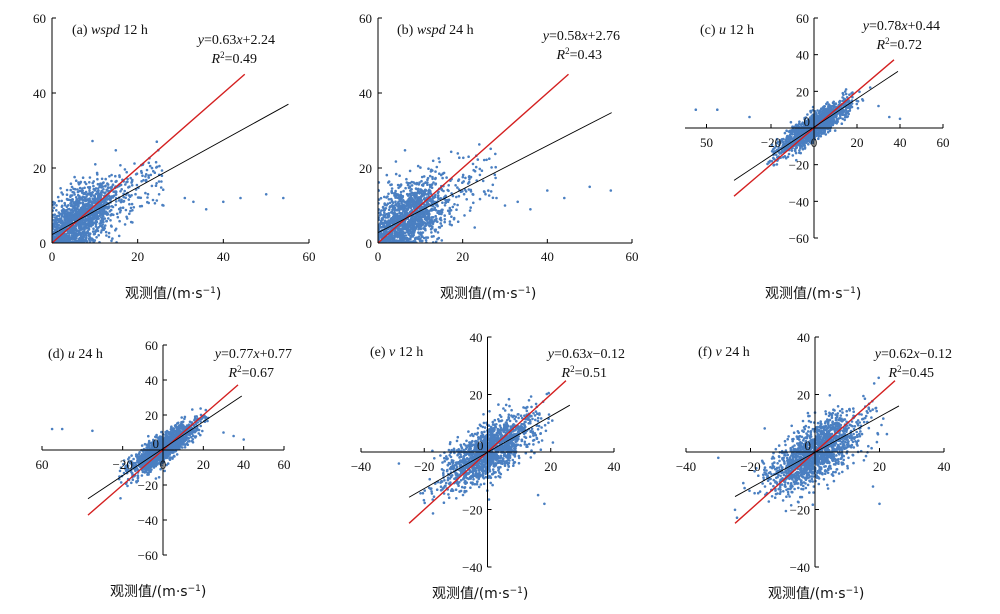 The height and width of the screenshot is (614, 1000). Describe the element at coordinates (943, 142) in the screenshot. I see `x-tick-label: 60` at that location.